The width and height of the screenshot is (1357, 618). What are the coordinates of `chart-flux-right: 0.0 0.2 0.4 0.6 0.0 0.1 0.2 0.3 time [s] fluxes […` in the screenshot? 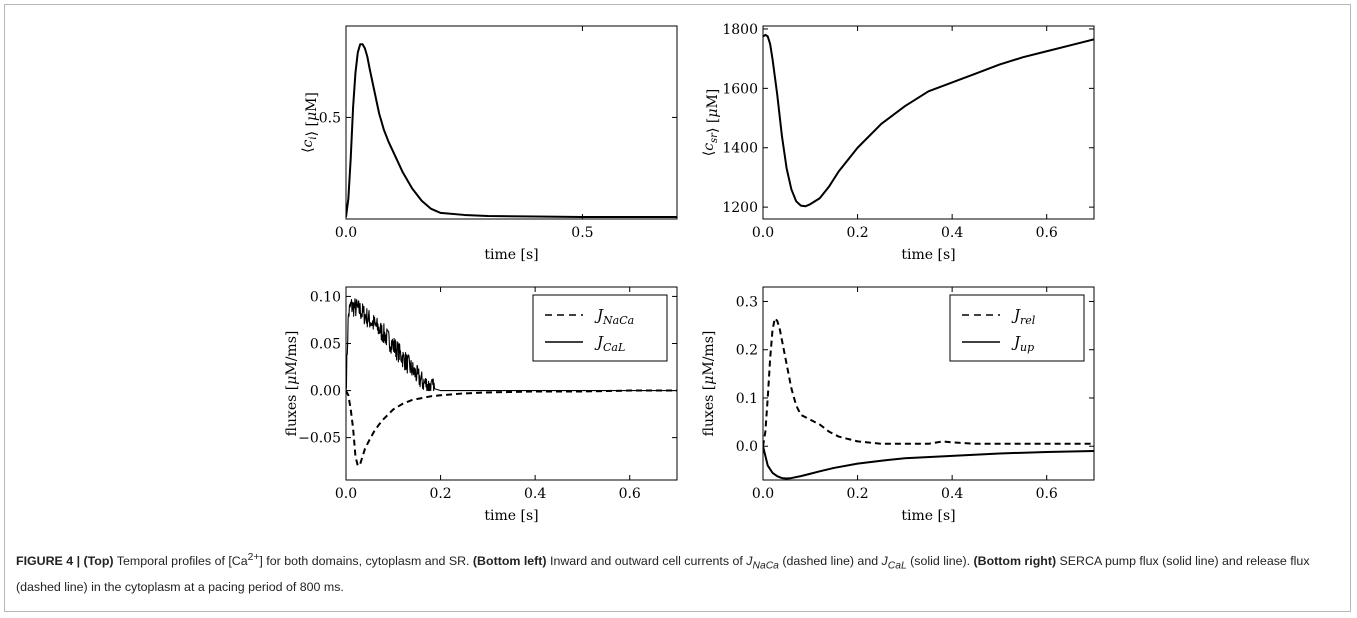 It's located at (898, 405).